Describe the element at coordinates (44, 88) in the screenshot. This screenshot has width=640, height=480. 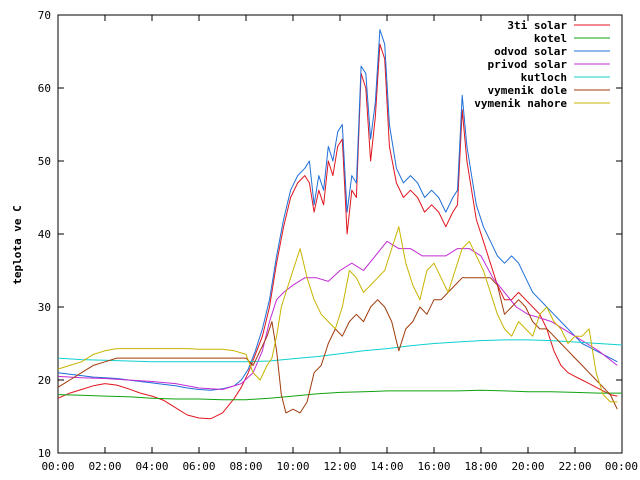
I see `y-tick-label: 60` at that location.